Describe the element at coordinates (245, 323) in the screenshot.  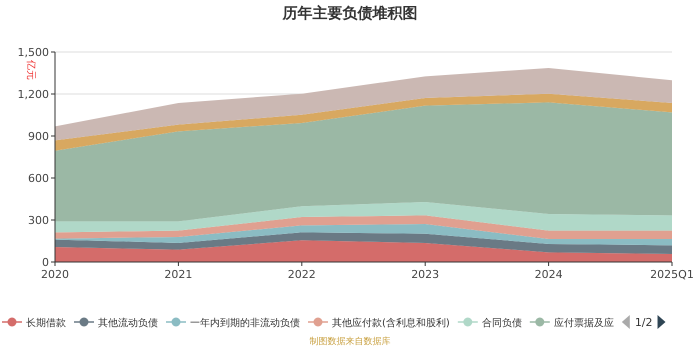
I see `legend-label: 一年内到期的非流动负债` at that location.